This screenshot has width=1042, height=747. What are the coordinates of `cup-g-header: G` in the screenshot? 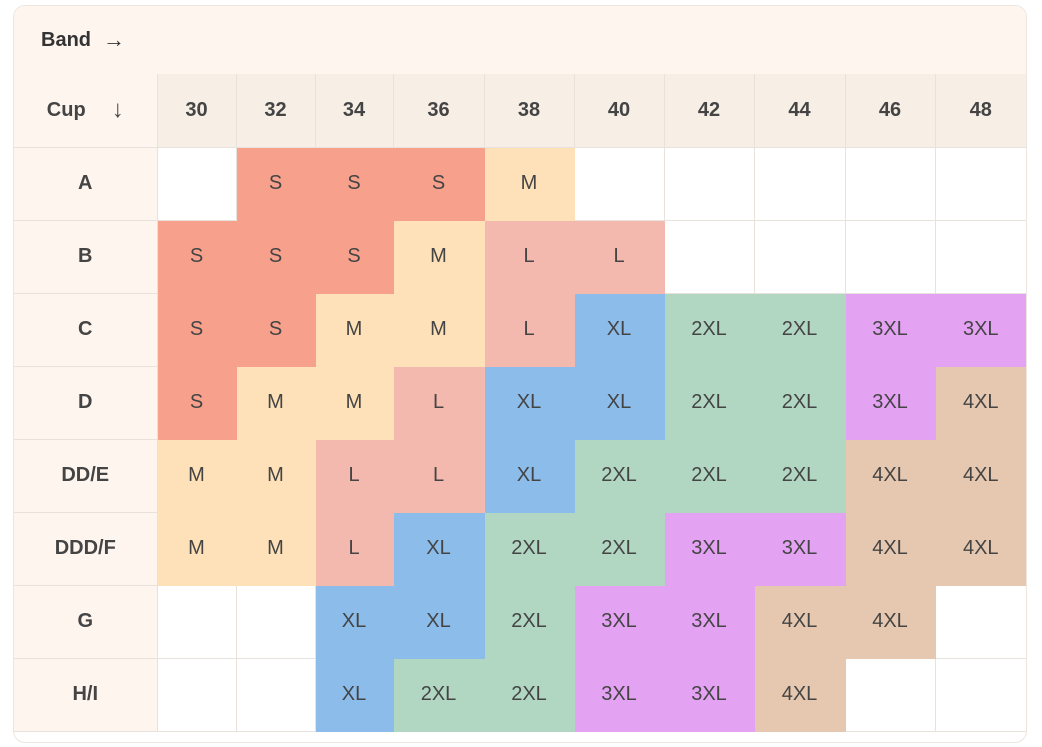 It's located at (86, 621).